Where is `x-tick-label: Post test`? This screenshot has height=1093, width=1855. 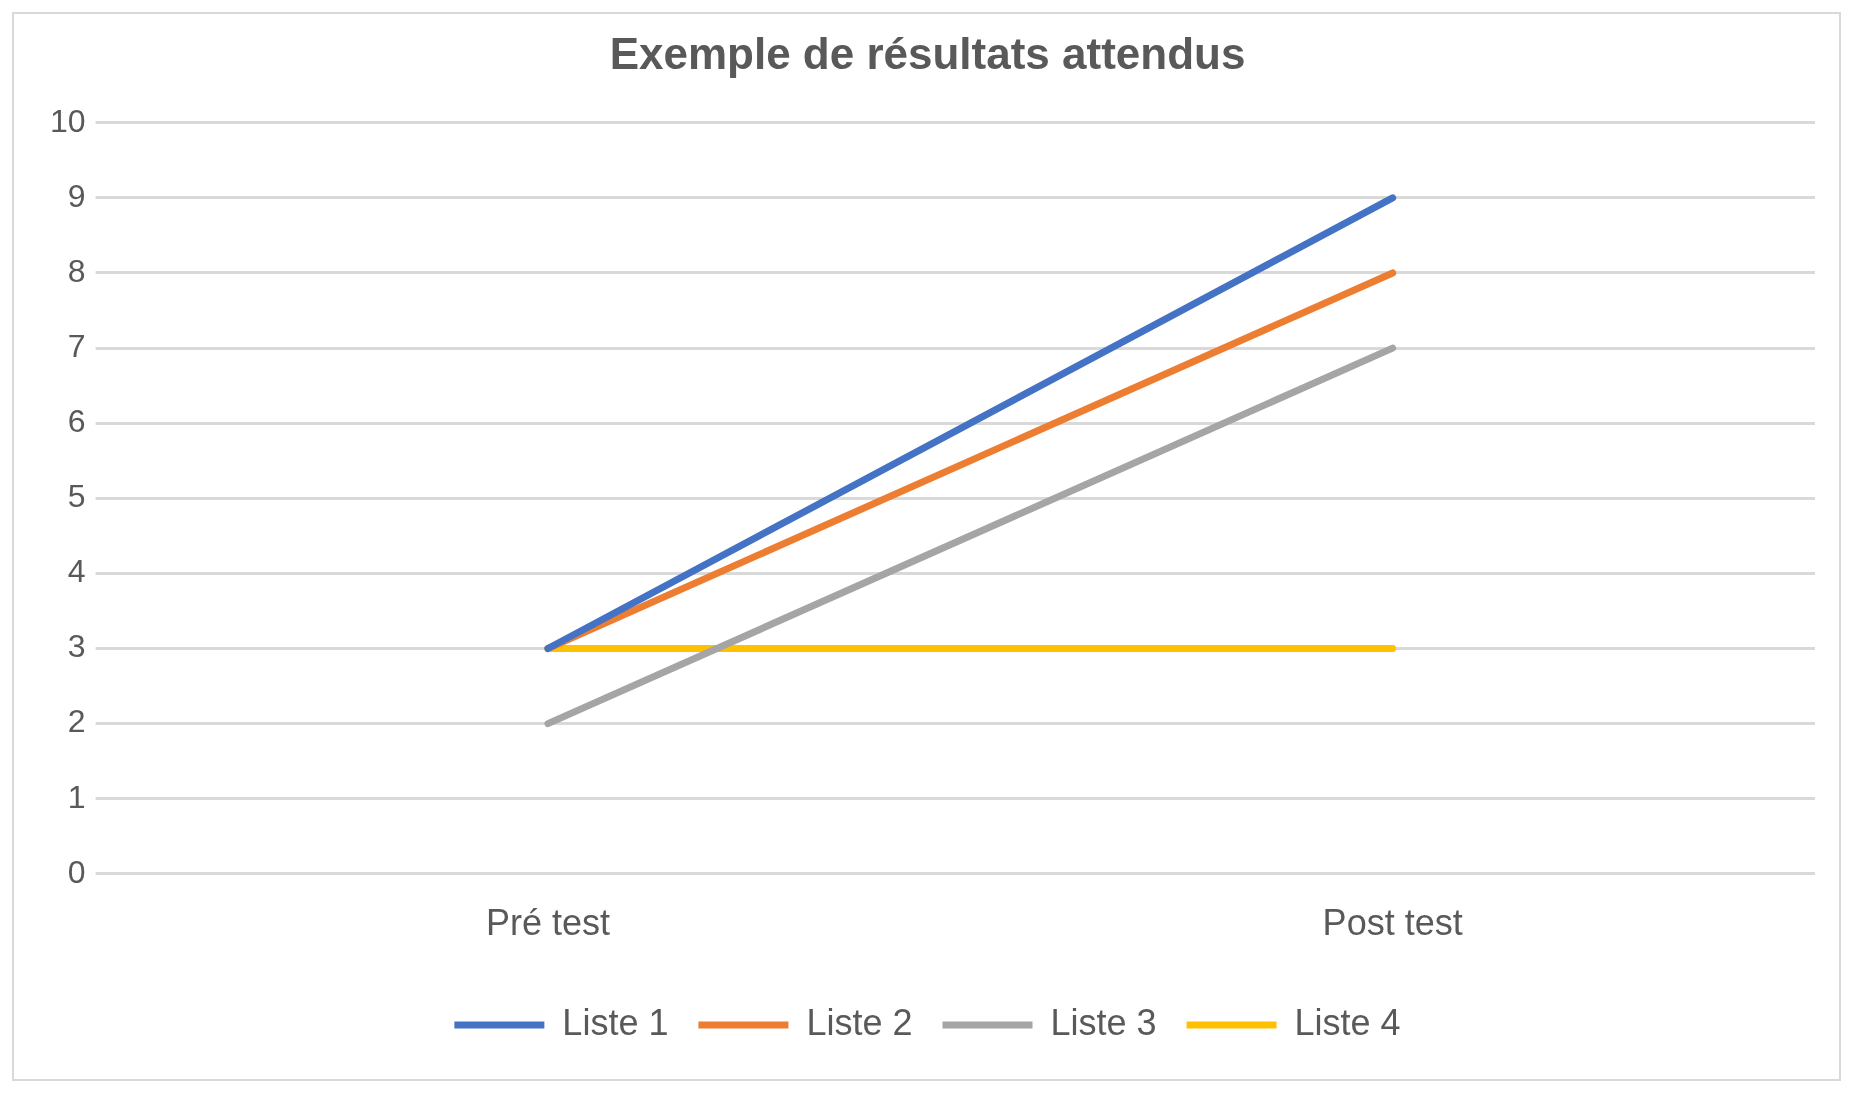
x-tick-label: Post test is located at coordinates (1392, 923).